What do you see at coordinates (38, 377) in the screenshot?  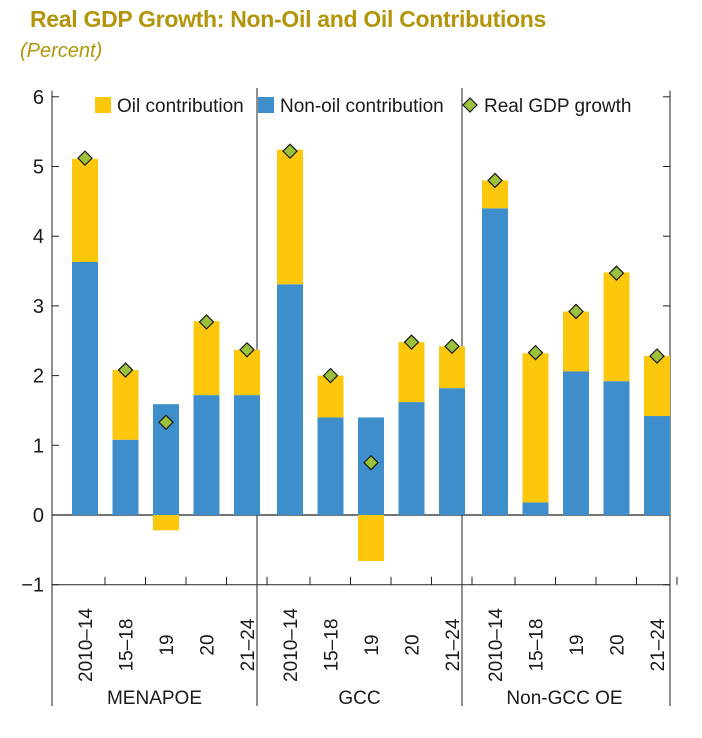 I see `ytick-label: 2` at bounding box center [38, 377].